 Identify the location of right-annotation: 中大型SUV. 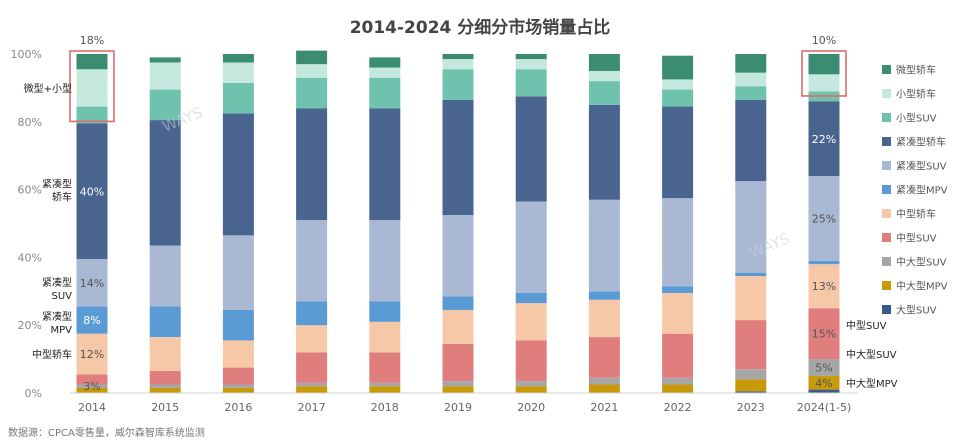
(871, 354).